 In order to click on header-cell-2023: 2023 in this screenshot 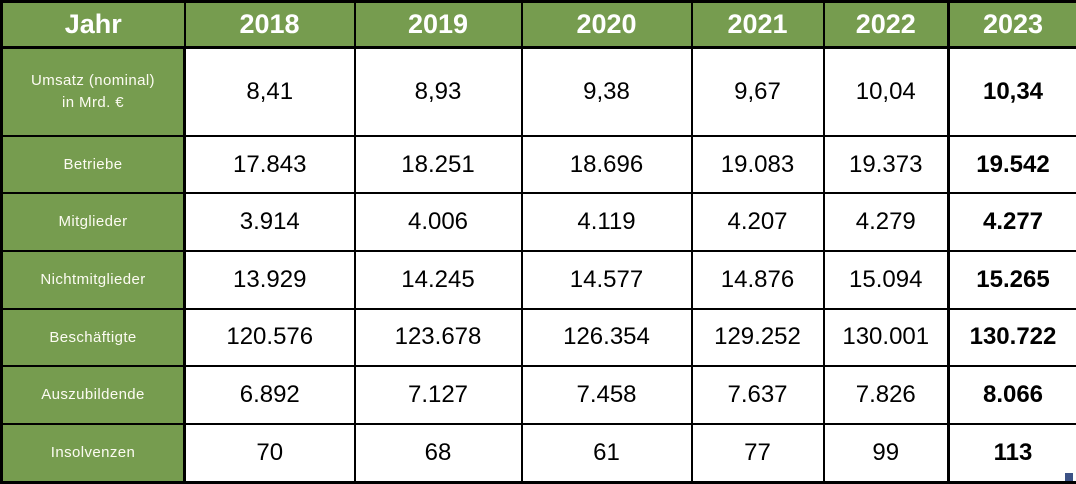, I will do `click(1011, 24)`.